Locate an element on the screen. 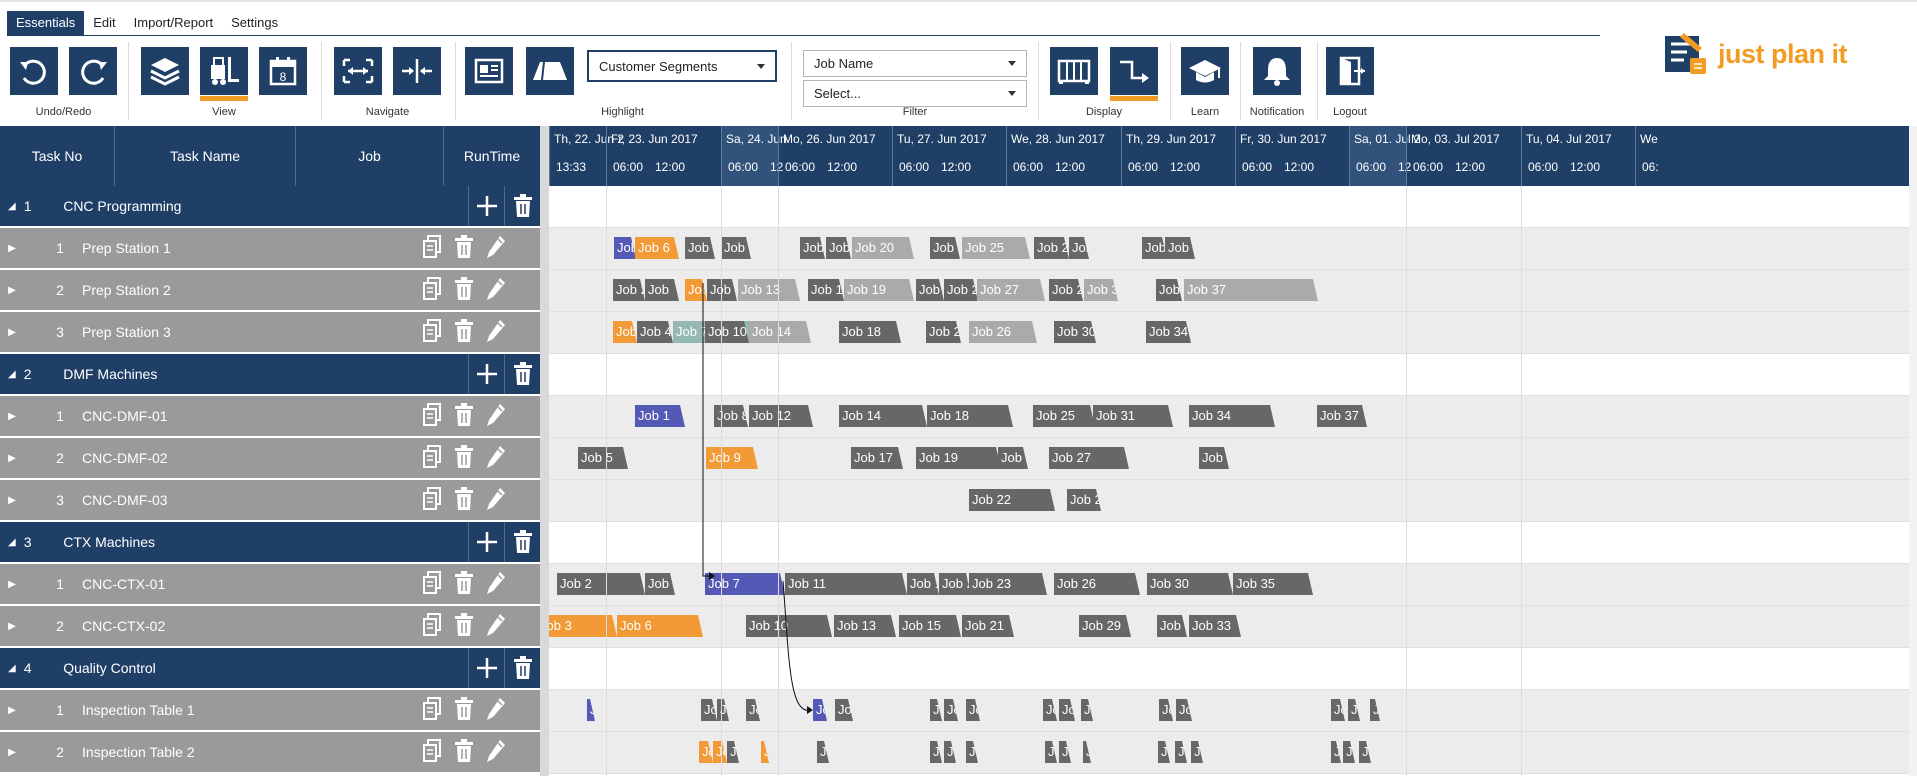 Image resolution: width=1917 pixels, height=776 pixels. logout-button is located at coordinates (1350, 71).